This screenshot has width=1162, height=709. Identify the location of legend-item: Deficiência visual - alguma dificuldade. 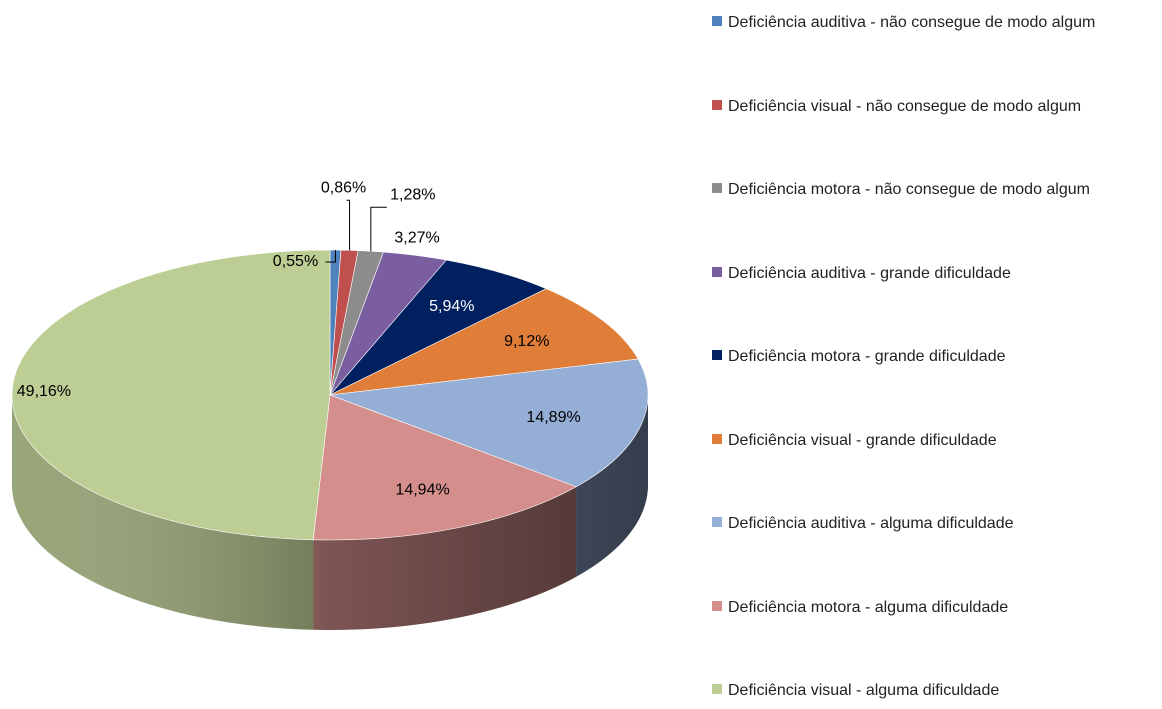
(912, 691).